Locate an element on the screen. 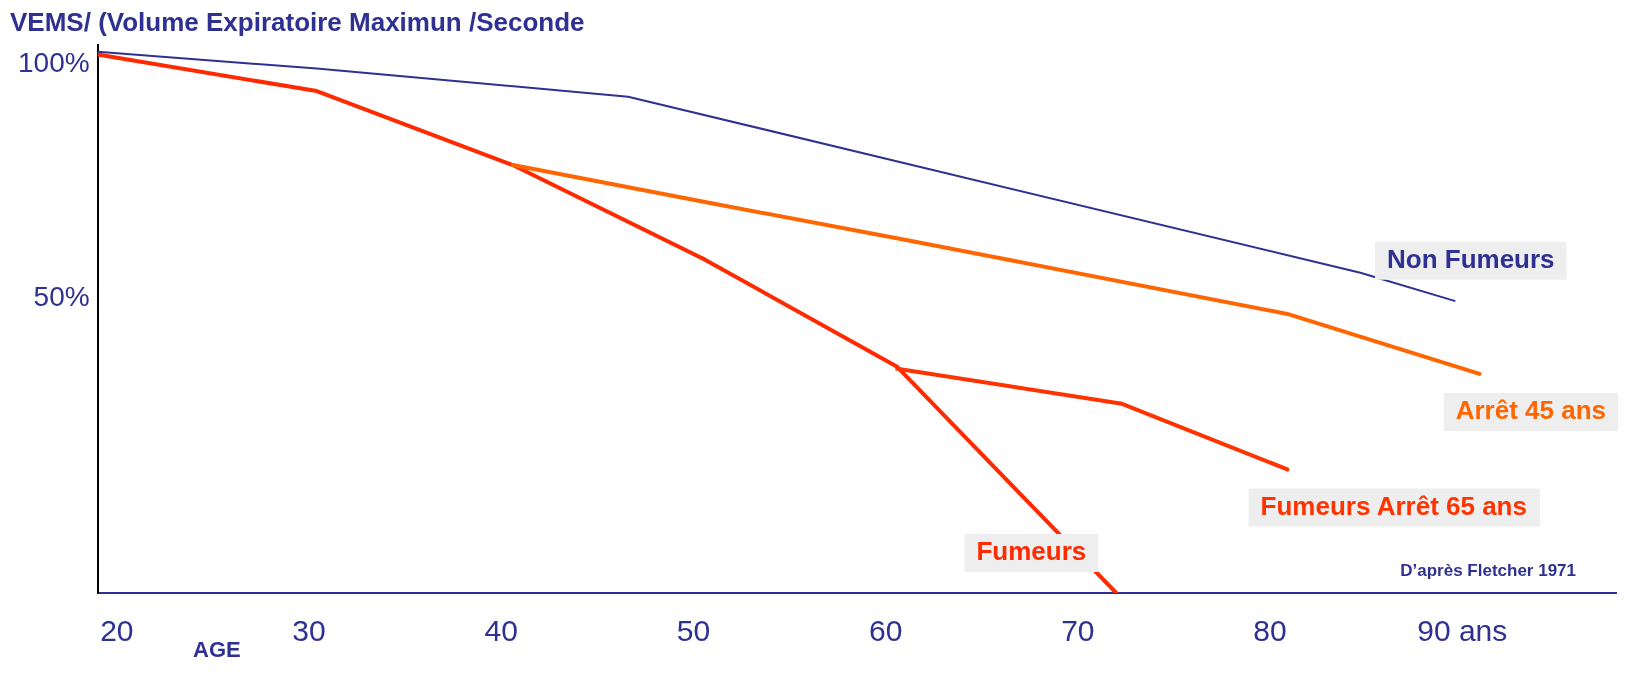 Image resolution: width=1636 pixels, height=683 pixels. y-tick-label: 100% is located at coordinates (53, 62).